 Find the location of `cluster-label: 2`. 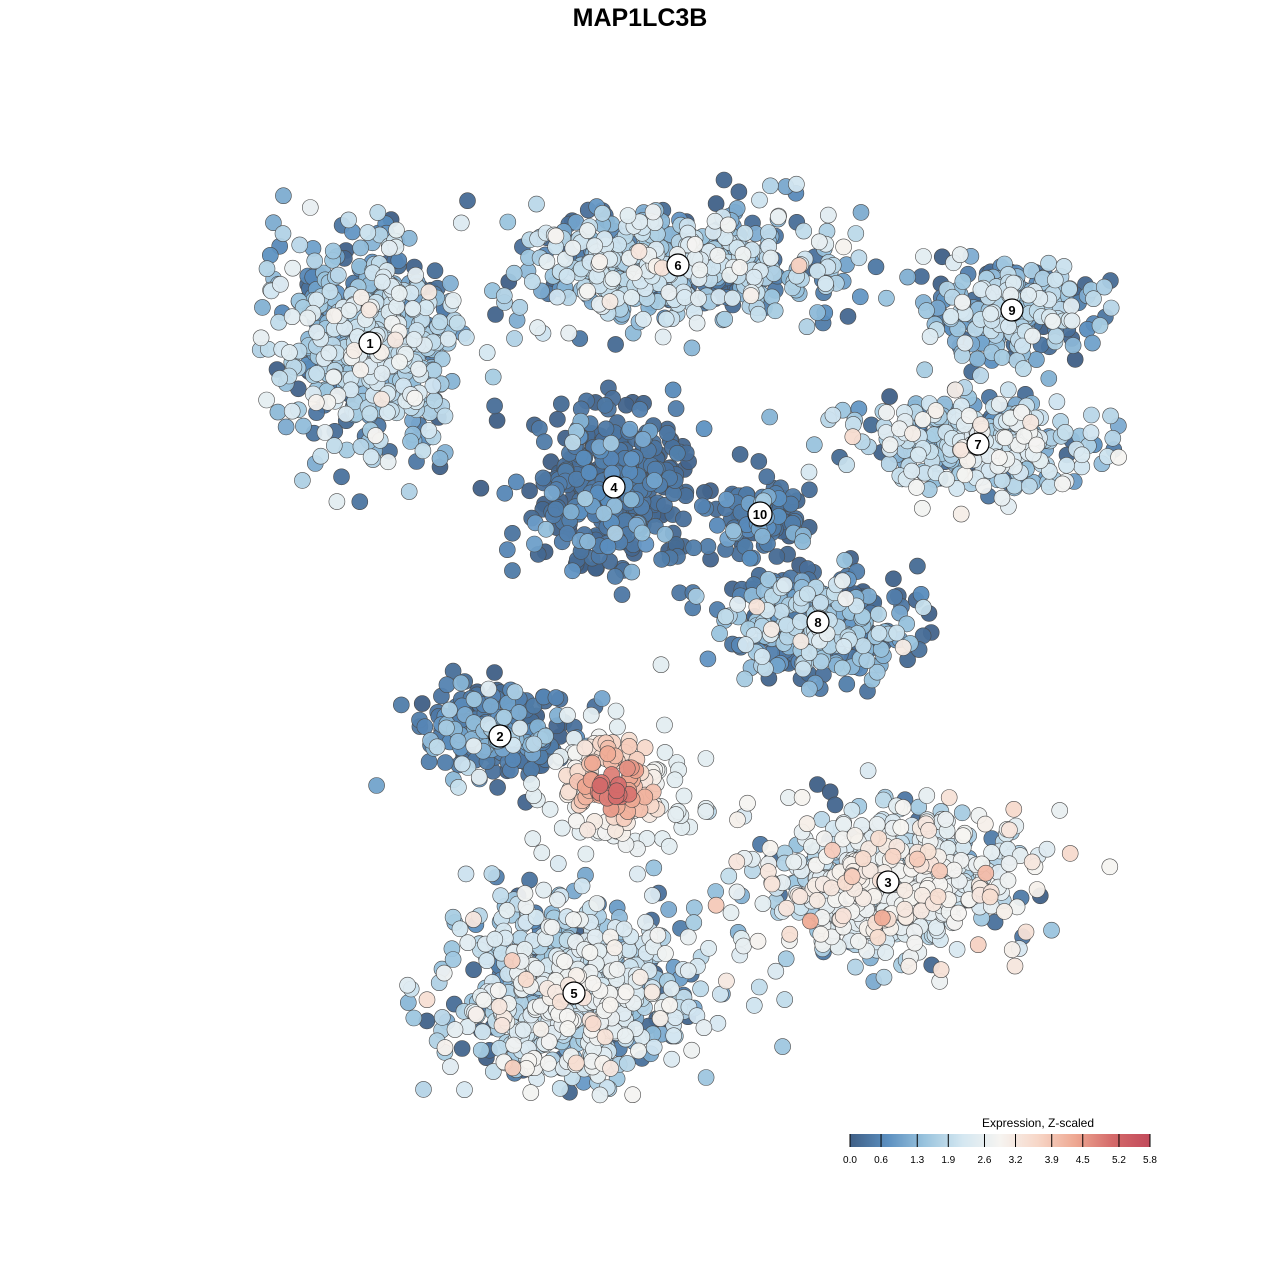

cluster-label: 2 is located at coordinates (500, 736).